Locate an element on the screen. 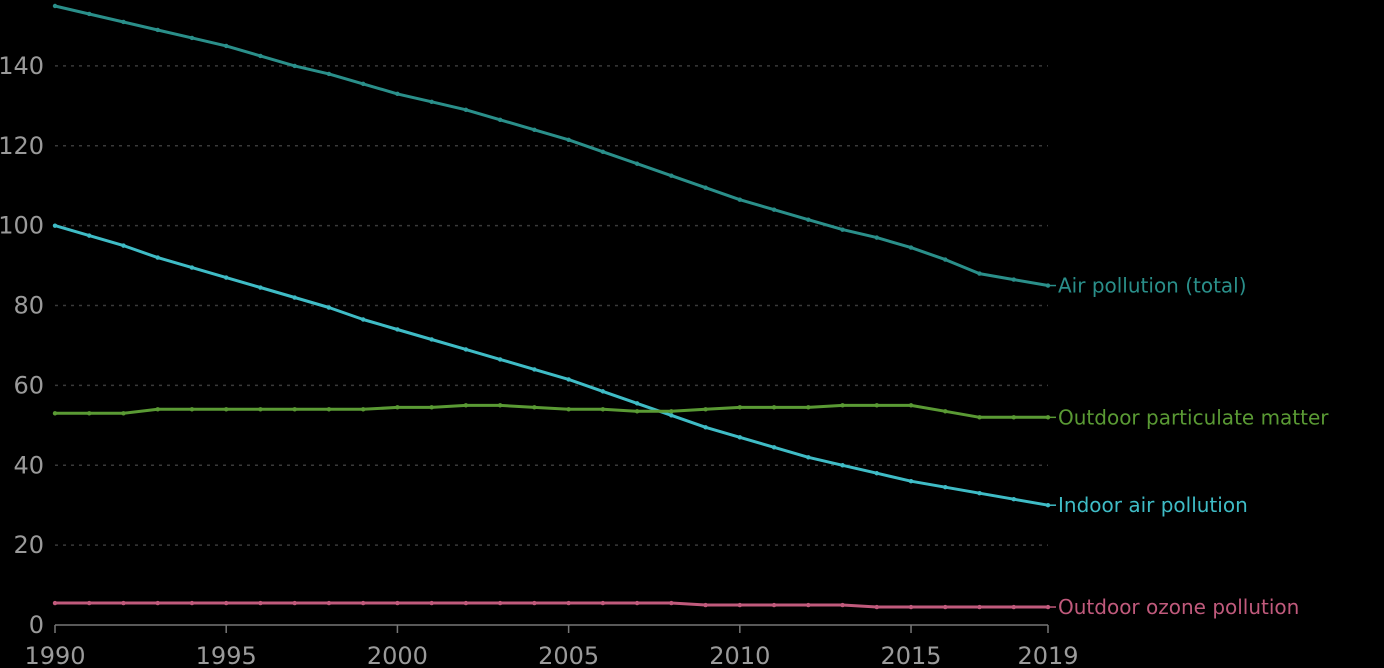 The width and height of the screenshot is (1384, 668). data-point-indoor-air-pollution-1990 is located at coordinates (55, 225).